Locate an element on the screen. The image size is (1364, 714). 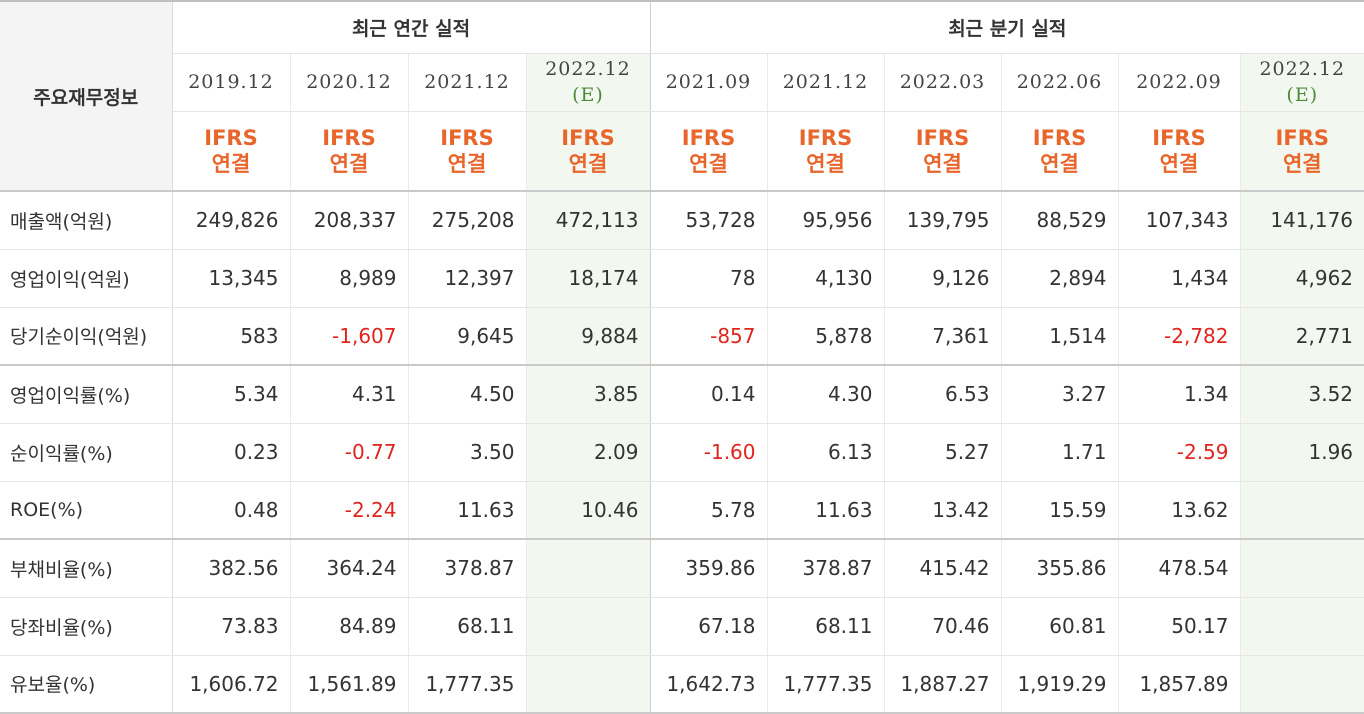
period-date: 2021.09 is located at coordinates (708, 82).